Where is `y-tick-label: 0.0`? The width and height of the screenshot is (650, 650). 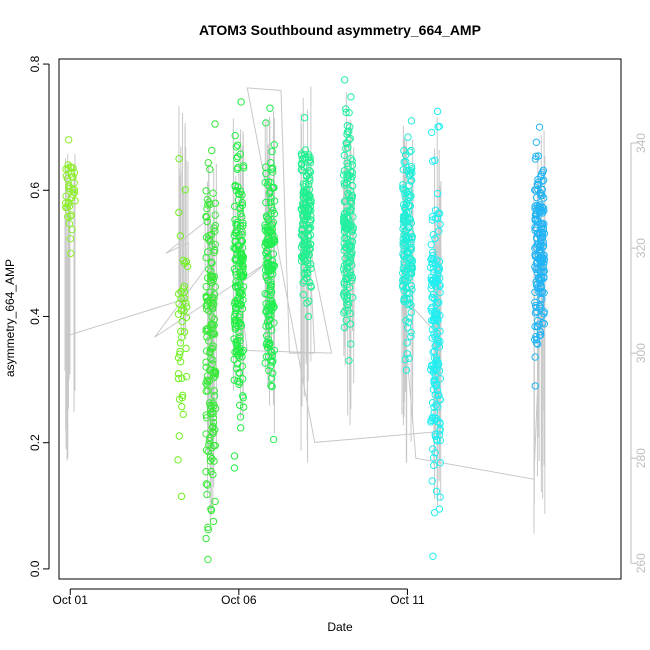 y-tick-label: 0.0 is located at coordinates (35, 568).